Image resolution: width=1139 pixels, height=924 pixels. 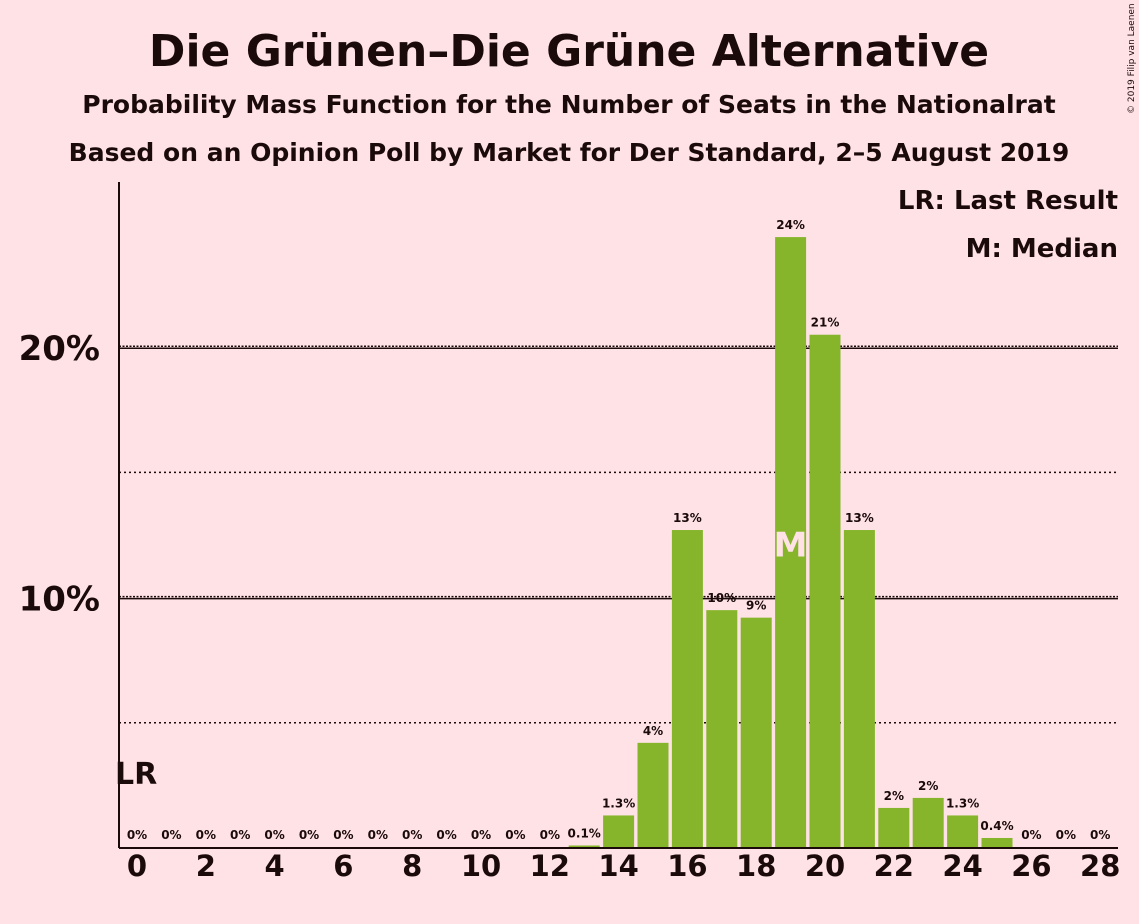 I want to click on x-tick-label: 2, so click(x=206, y=866).